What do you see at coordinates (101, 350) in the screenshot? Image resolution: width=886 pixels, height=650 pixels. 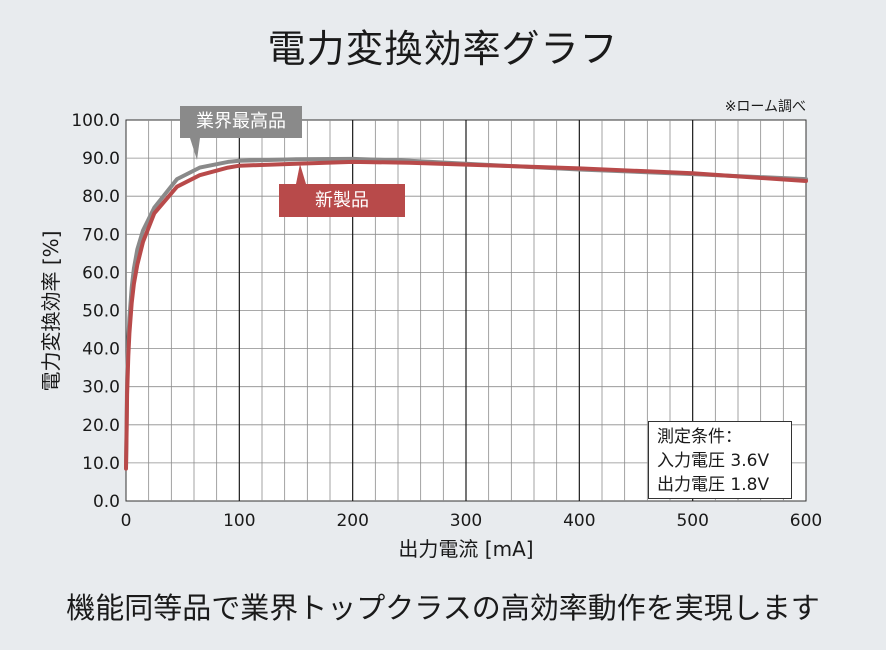 I see `y-tick-label: 40.0` at bounding box center [101, 350].